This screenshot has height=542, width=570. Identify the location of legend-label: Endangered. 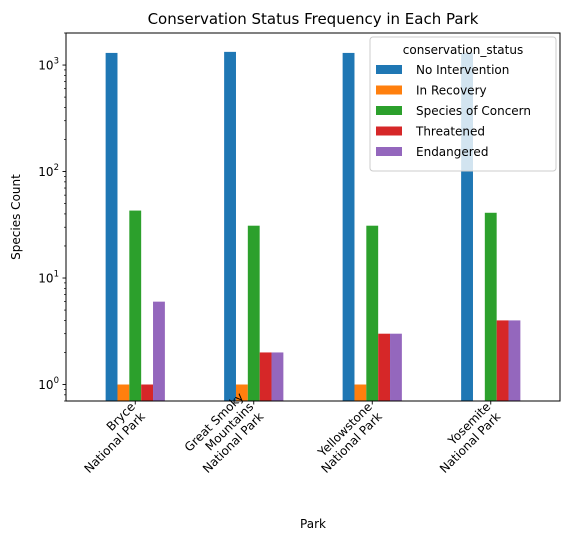
(452, 152).